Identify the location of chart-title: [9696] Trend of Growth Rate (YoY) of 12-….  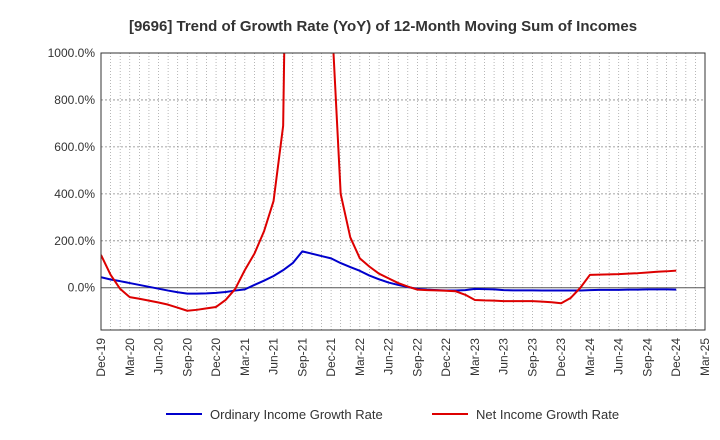
(383, 26).